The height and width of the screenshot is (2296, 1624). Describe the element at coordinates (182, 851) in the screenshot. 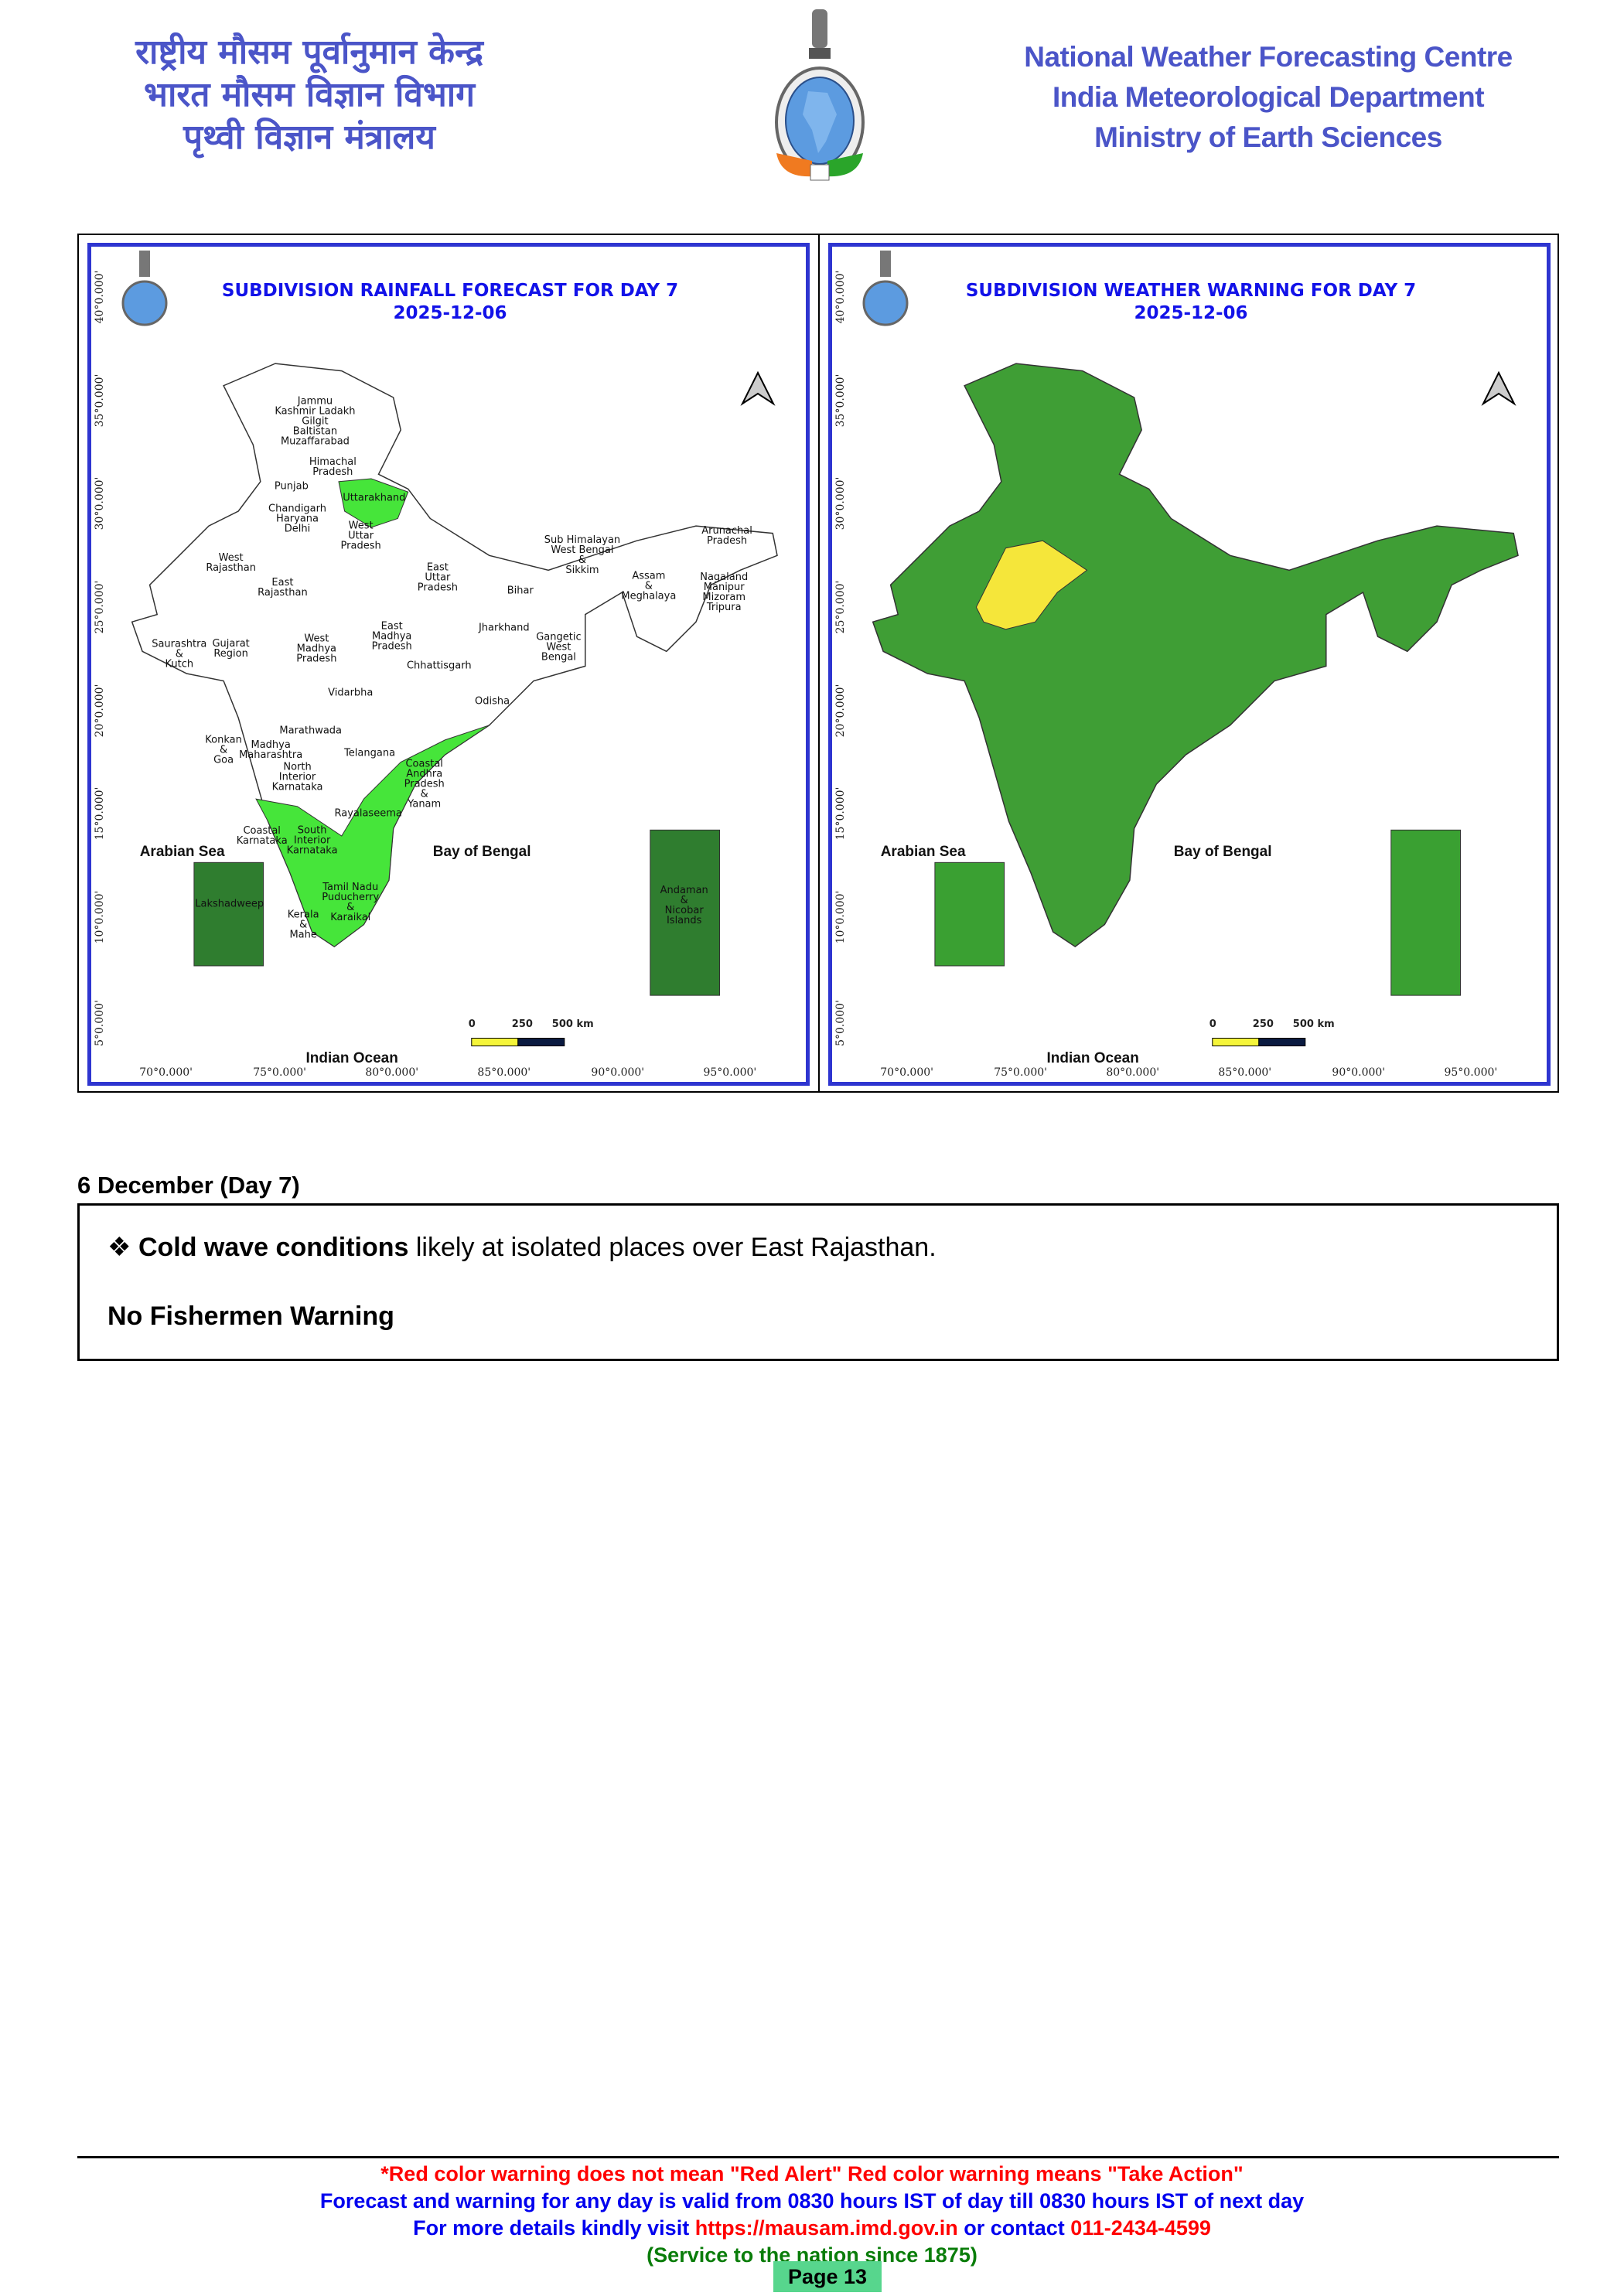

I see `sea-label: Arabian Sea` at that location.